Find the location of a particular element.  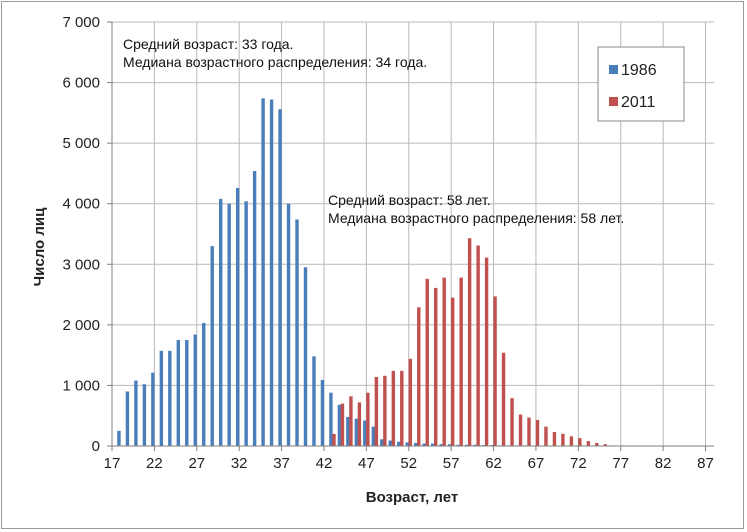

x-tick-label: 42 is located at coordinates (324, 463).